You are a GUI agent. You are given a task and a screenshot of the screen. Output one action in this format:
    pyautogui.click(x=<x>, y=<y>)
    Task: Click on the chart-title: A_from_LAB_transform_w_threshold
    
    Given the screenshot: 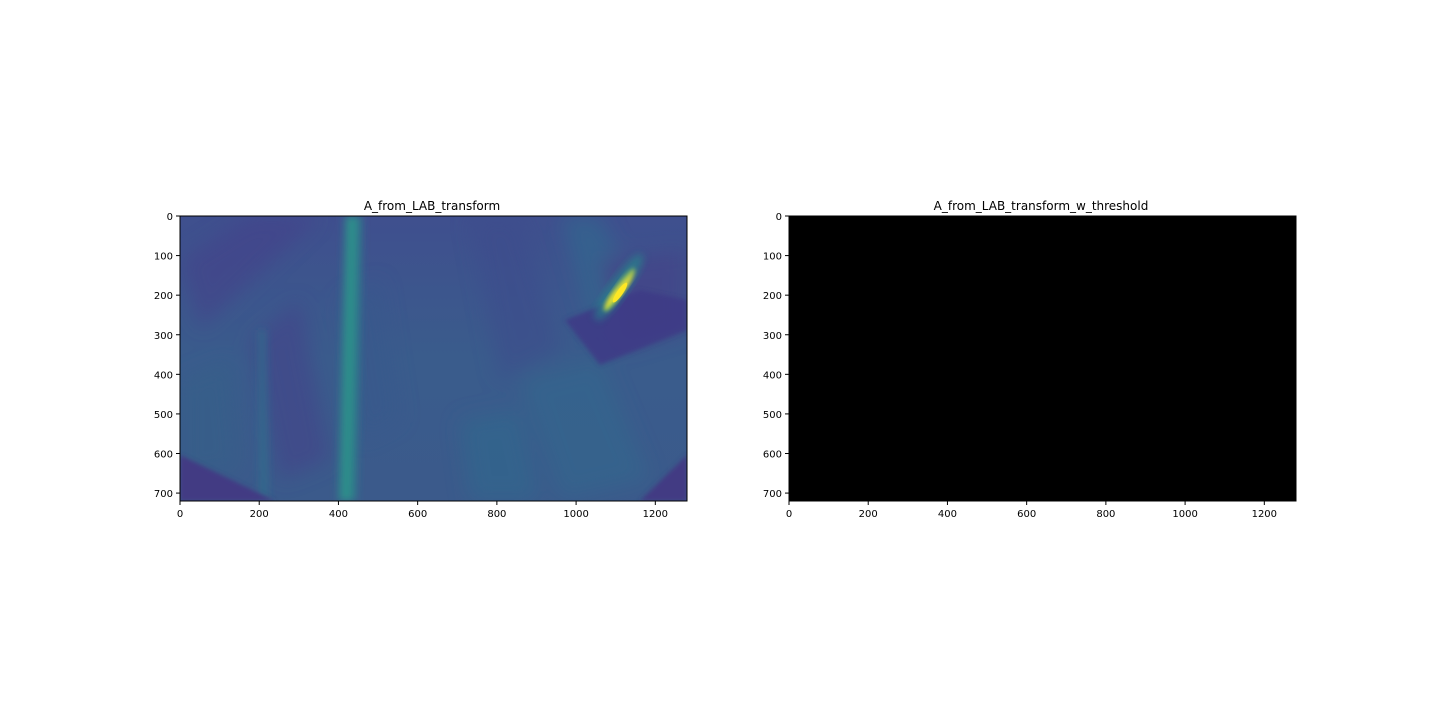 What is the action you would take?
    pyautogui.click(x=1041, y=206)
    